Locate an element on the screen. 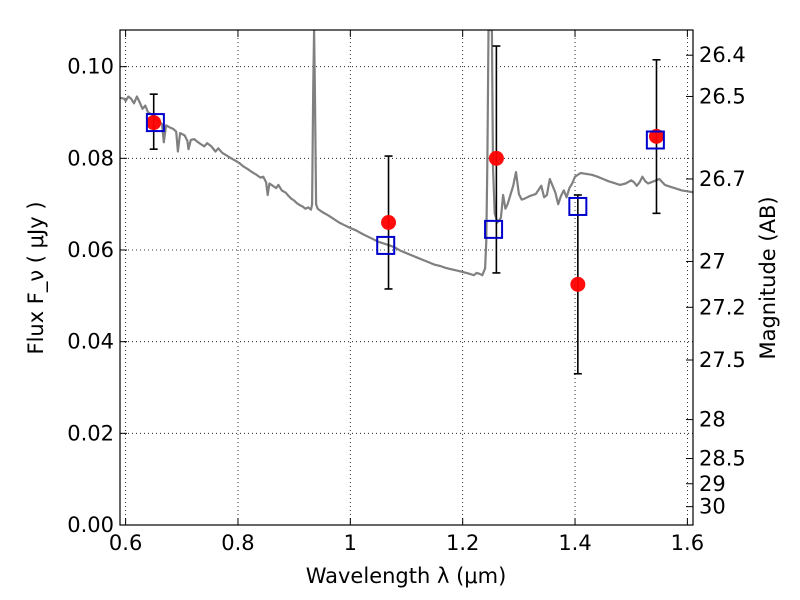 The width and height of the screenshot is (800, 600). y-axis-right-label: Magnitude (AB) is located at coordinates (768, 277).